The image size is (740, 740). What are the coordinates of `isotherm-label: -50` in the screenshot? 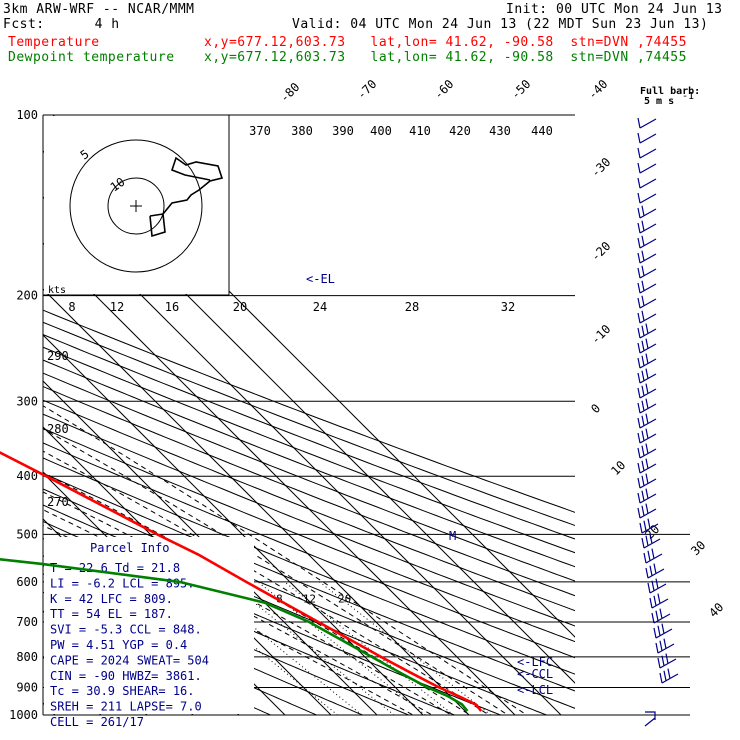 It's located at (520, 89).